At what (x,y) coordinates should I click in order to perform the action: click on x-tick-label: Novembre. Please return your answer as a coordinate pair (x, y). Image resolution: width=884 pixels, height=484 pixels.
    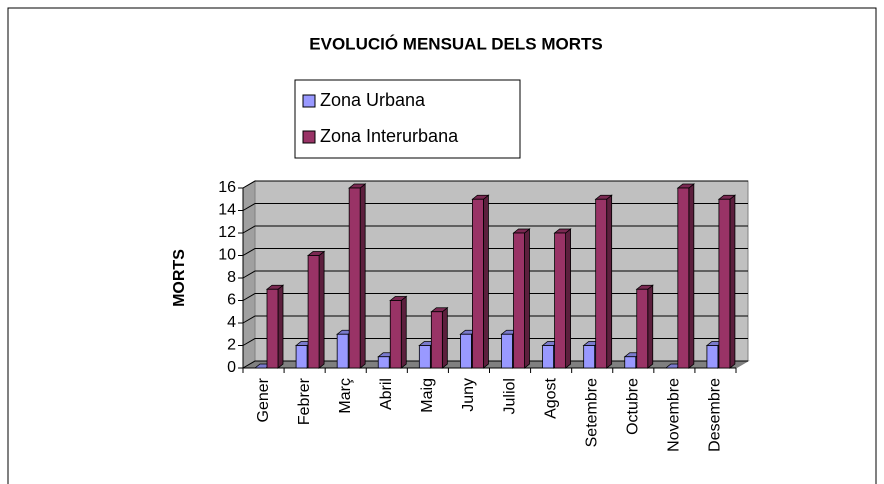
    Looking at the image, I should click on (674, 415).